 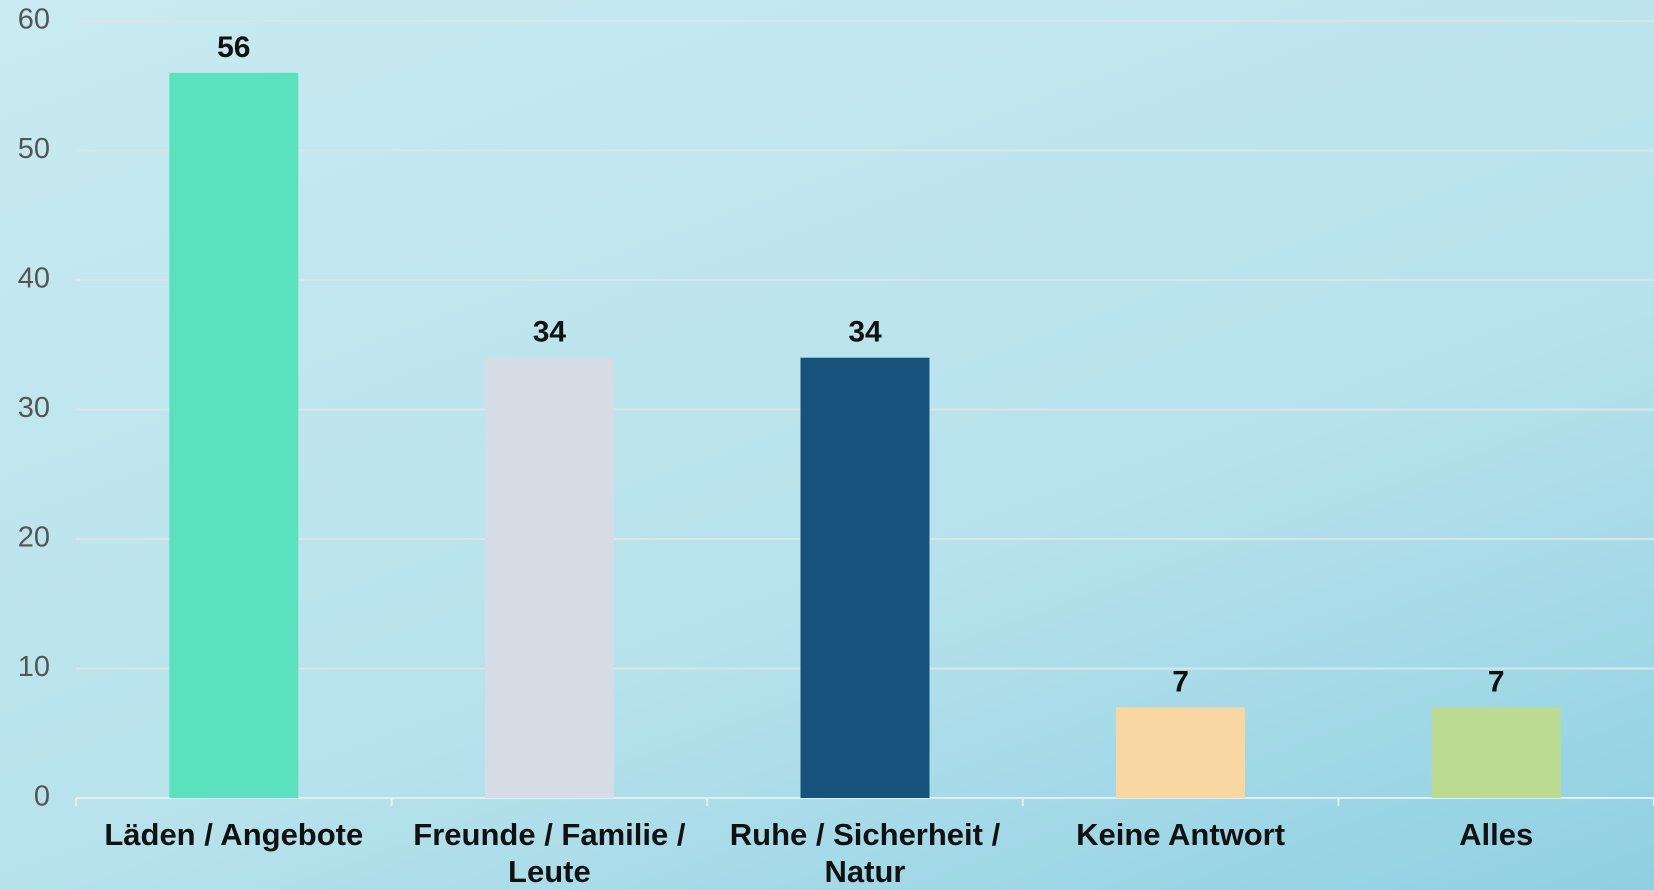 What do you see at coordinates (34, 538) in the screenshot?
I see `y-tick-label: 20` at bounding box center [34, 538].